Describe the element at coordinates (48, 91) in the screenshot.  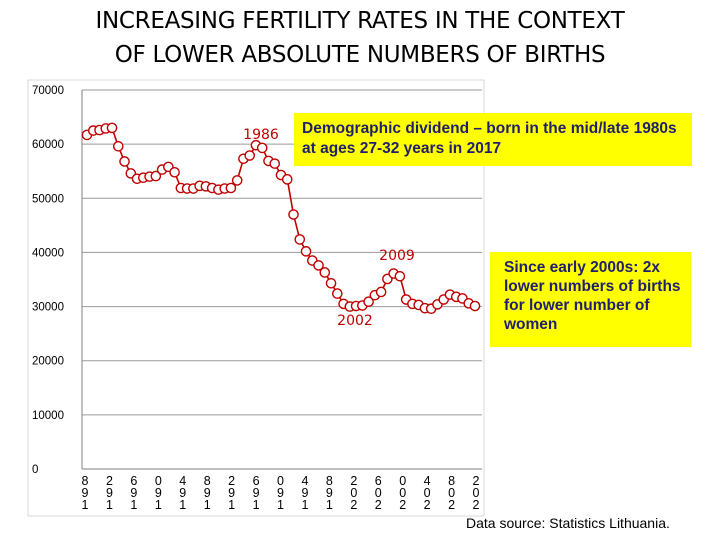
I see `y-tick-label: 70000` at that location.